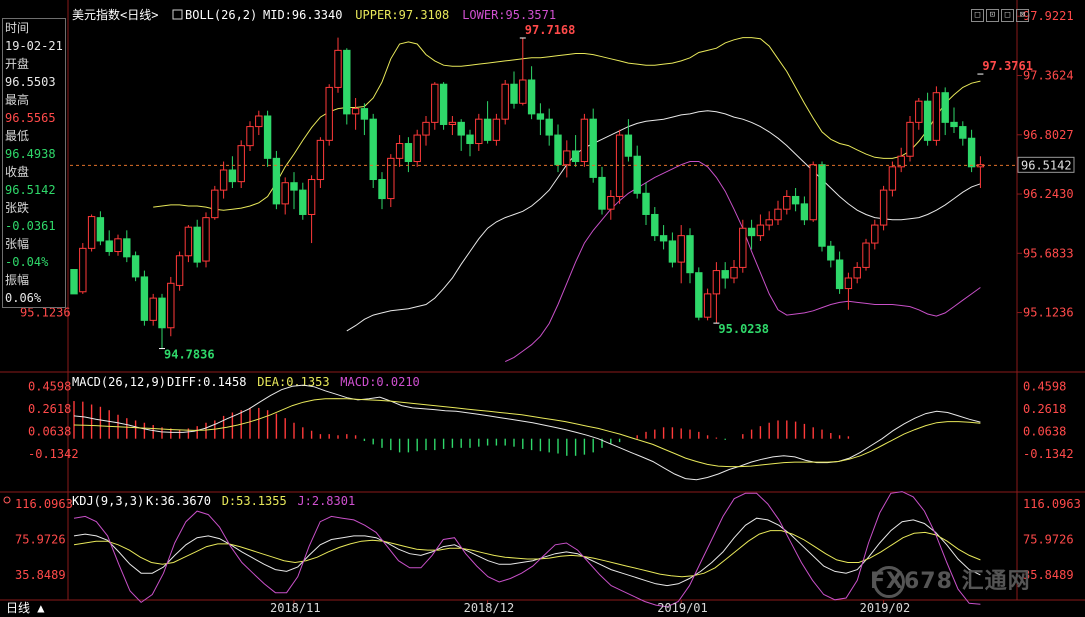 This screenshot has height=617, width=1085. Describe the element at coordinates (550, 30) in the screenshot. I see `price-annotation: 97.7168` at that location.